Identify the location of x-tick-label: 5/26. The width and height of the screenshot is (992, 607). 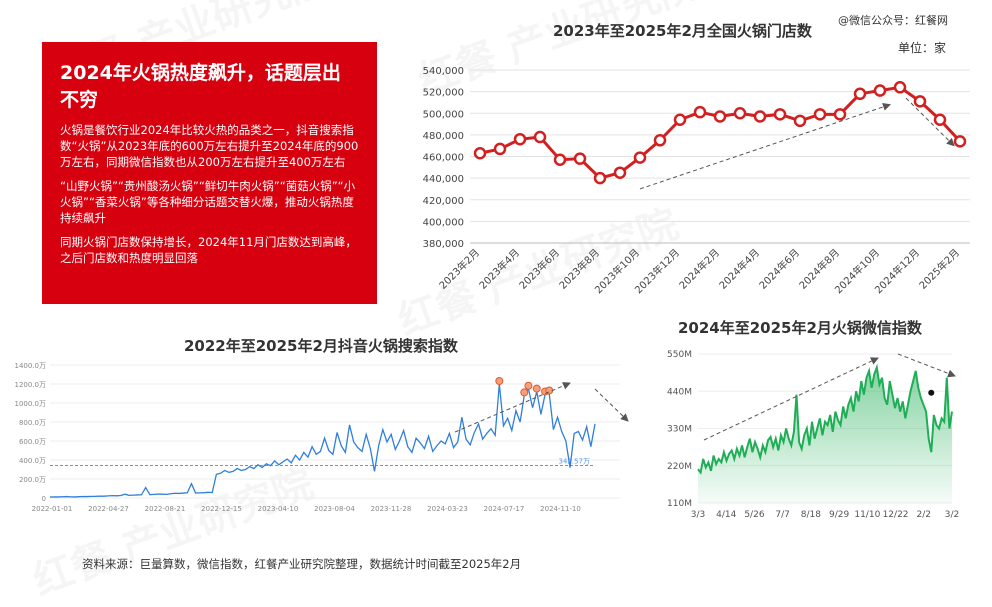
(754, 515).